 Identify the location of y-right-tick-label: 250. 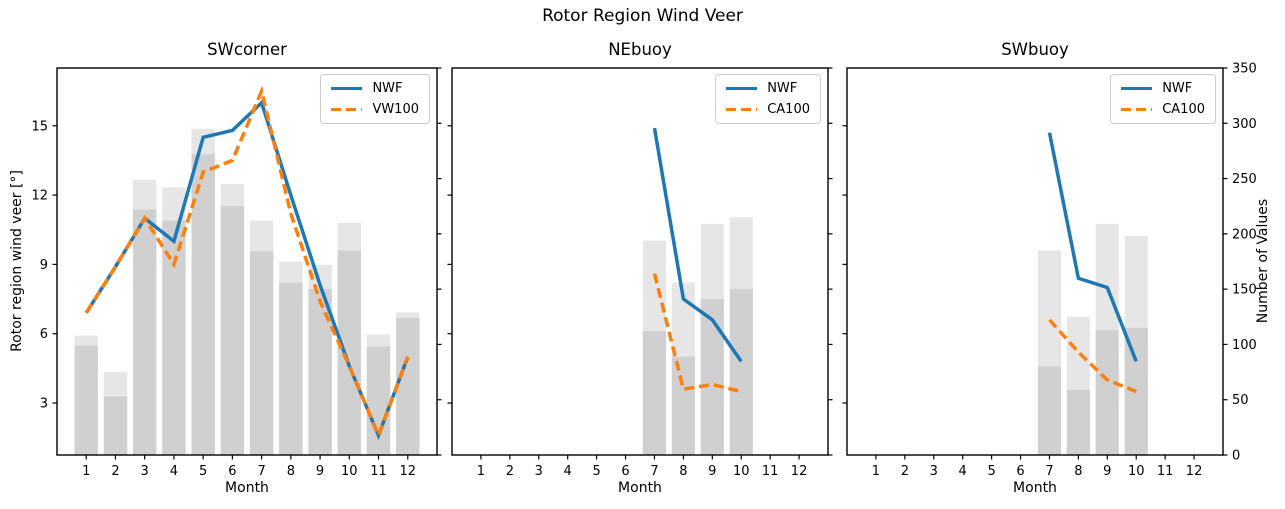
(1244, 179).